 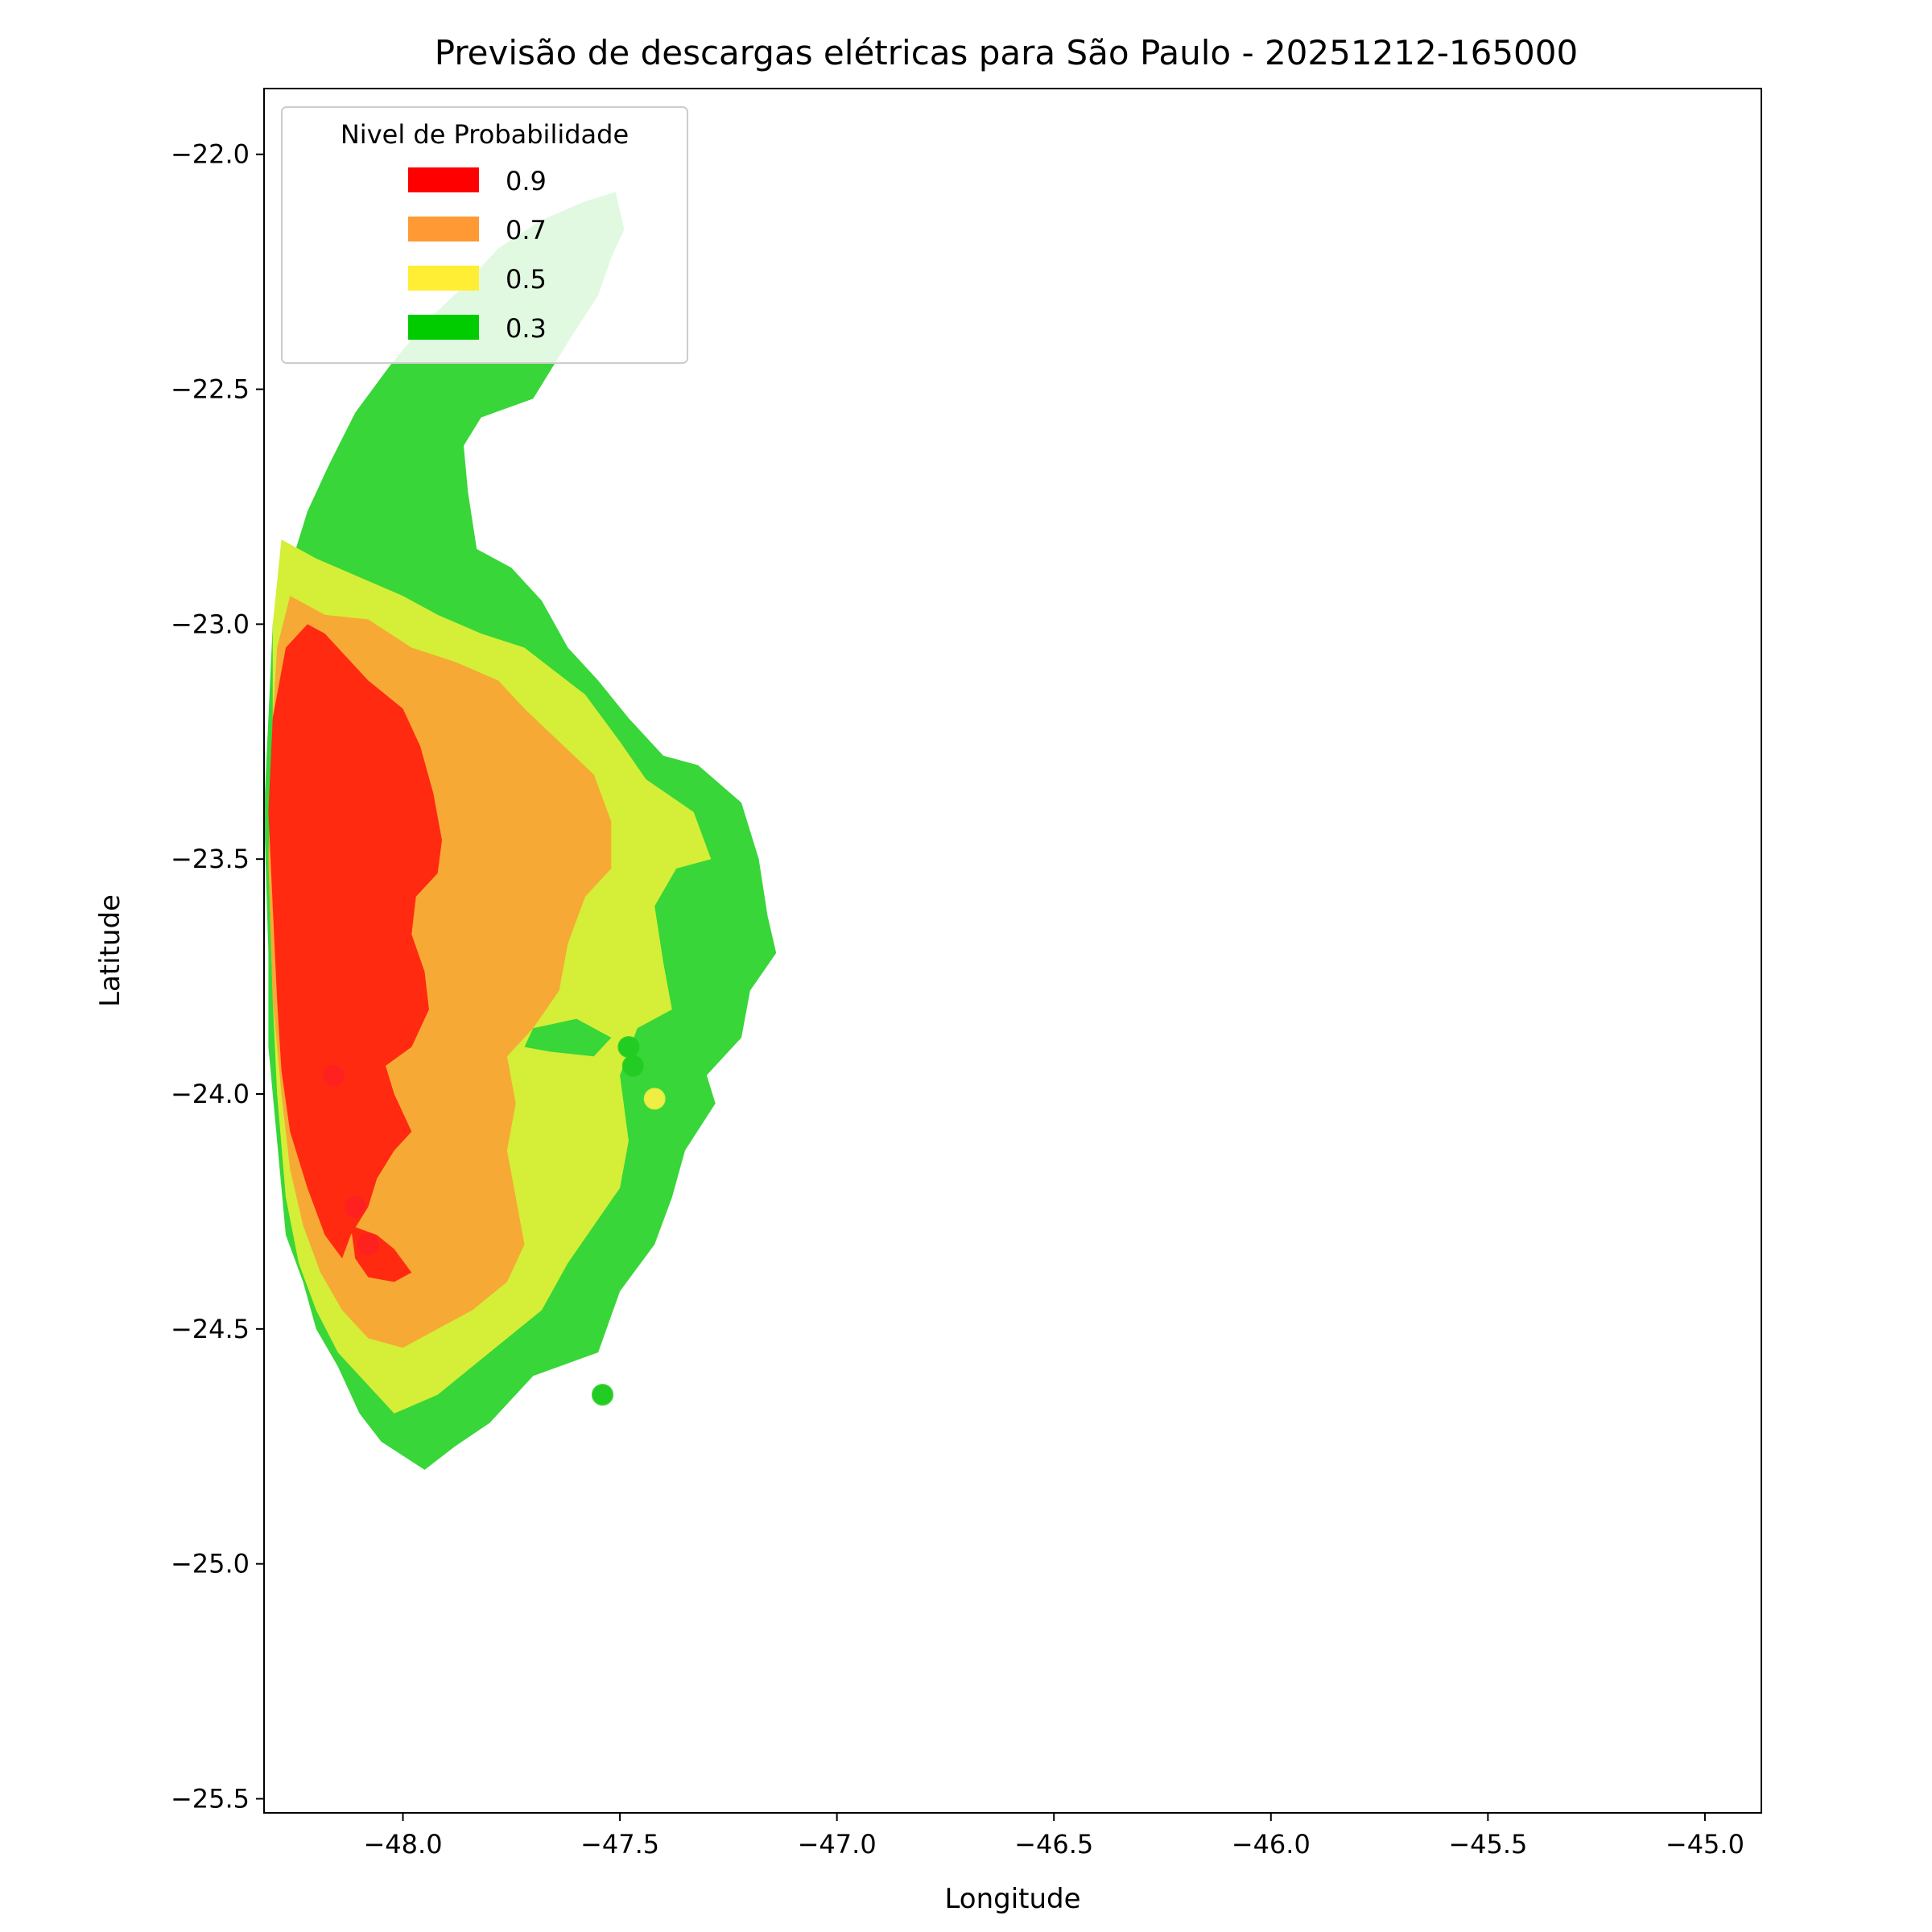 I want to click on x-axis-label: Longitude, so click(x=1012, y=1899).